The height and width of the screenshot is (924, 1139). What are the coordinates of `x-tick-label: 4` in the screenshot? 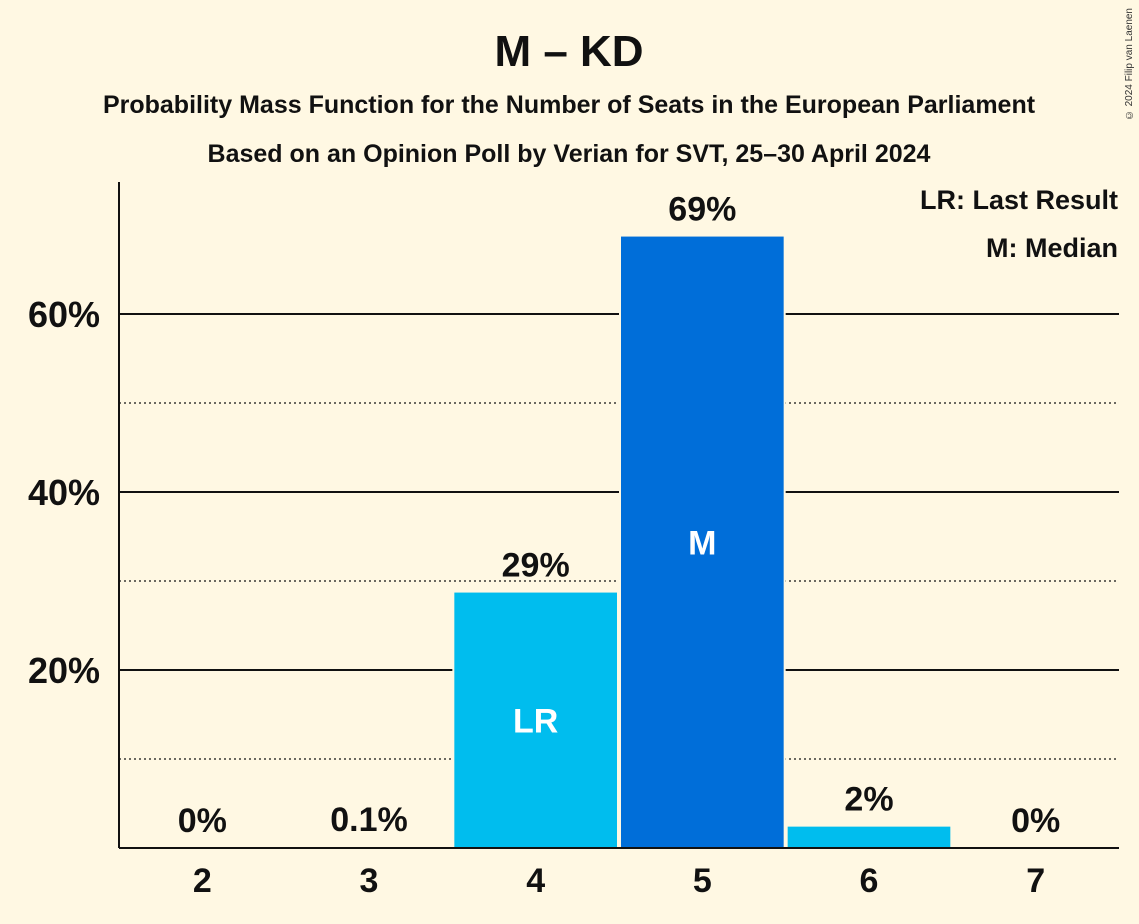 It's located at (535, 881).